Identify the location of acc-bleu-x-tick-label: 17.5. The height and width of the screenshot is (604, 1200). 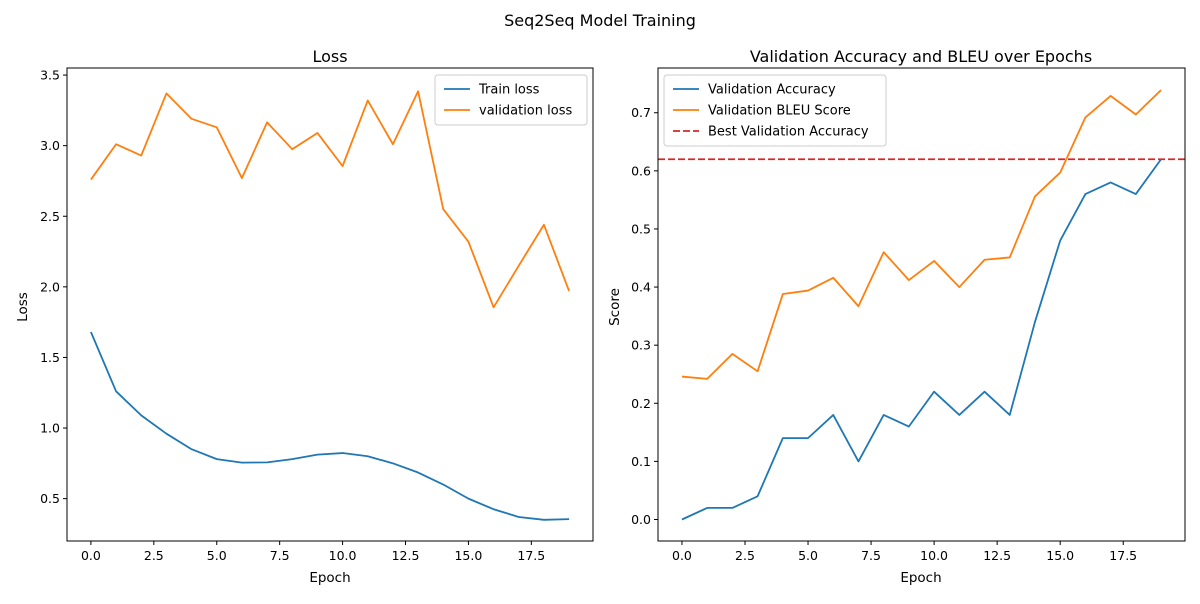
(1123, 555).